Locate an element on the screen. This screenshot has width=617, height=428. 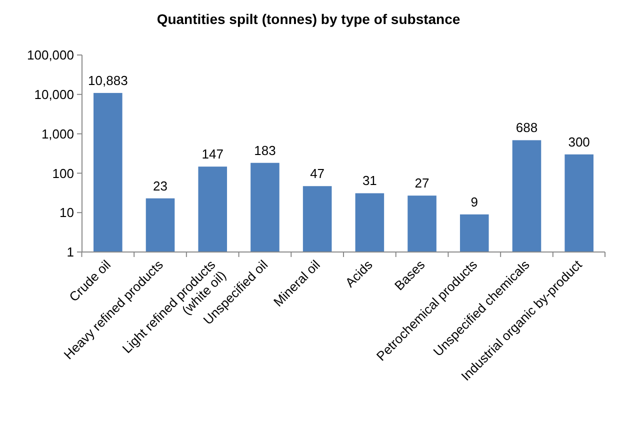
data-label: 183 is located at coordinates (265, 150).